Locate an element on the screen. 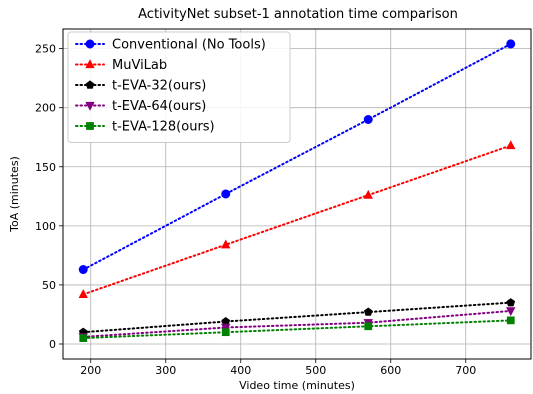  legend-item: MuViLab is located at coordinates (121, 65).